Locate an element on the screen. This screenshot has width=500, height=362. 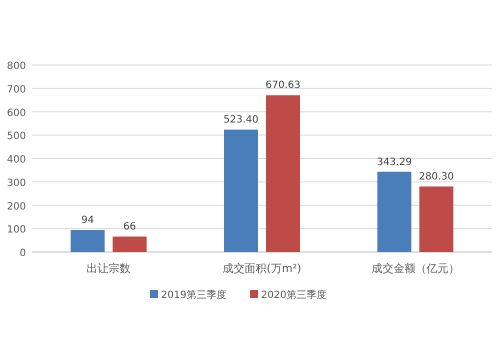
data-label: 66 is located at coordinates (129, 227).